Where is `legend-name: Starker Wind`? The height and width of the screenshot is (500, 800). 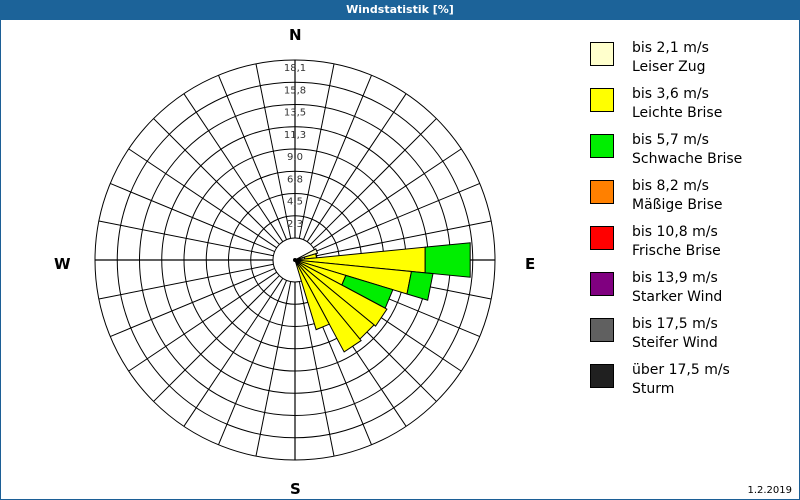
legend-name: Starker Wind is located at coordinates (677, 297).